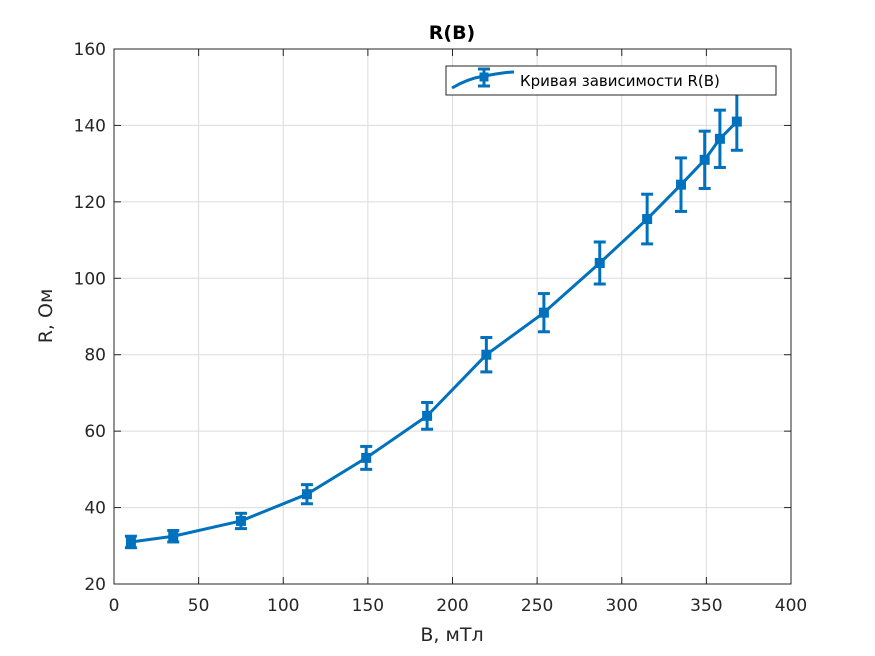 This screenshot has height=656, width=875. Describe the element at coordinates (46, 316) in the screenshot. I see `y-axis-label: R, Ом` at that location.